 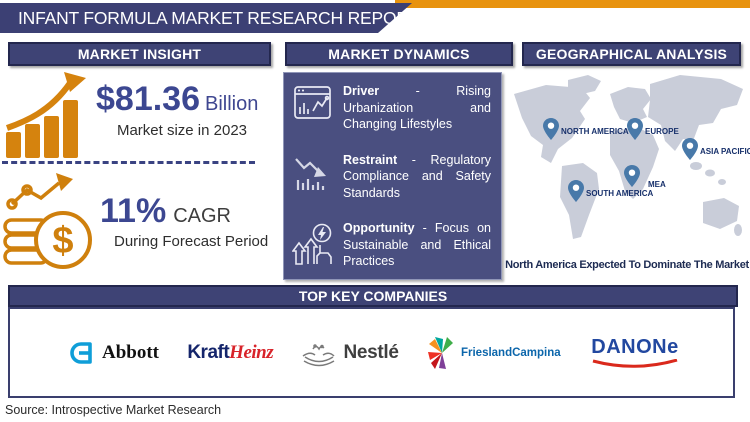 I want to click on heinz-wordmark: Heinz, so click(x=251, y=352).